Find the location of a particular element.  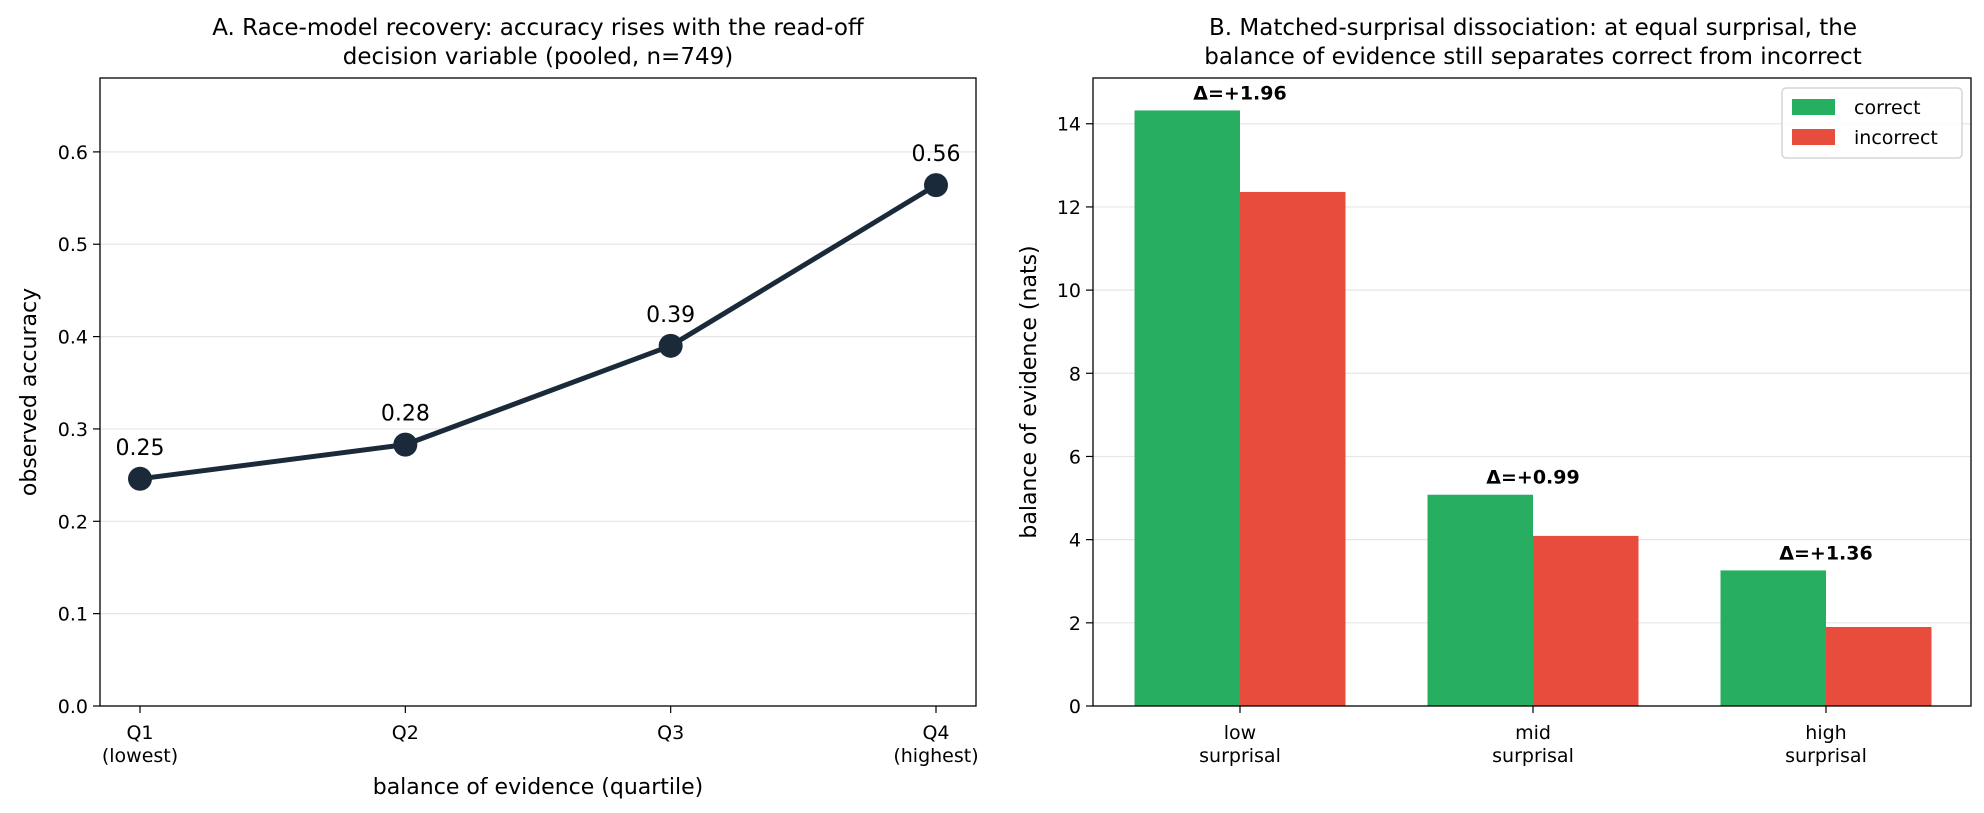

panel-a-y-tick-label: 0.6 is located at coordinates (73, 153).